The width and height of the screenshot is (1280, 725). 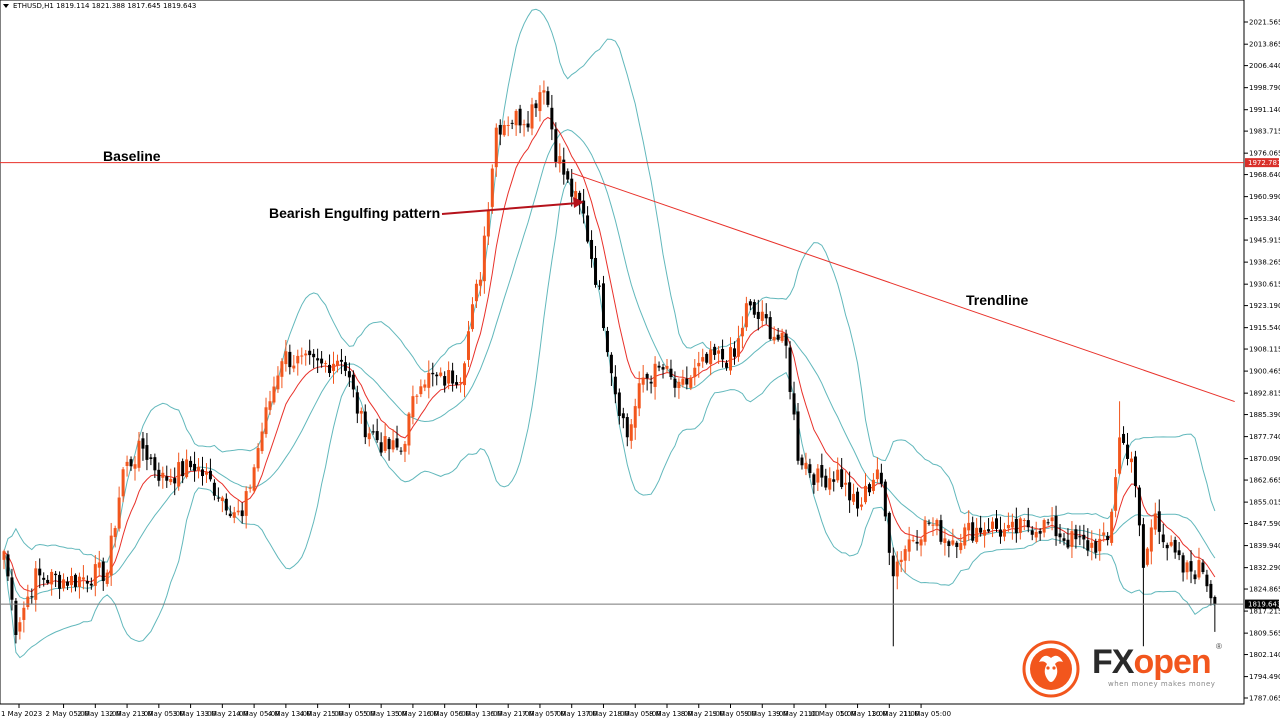 What do you see at coordinates (1264, 23) in the screenshot?
I see `price-tick-label: 2021.565` at bounding box center [1264, 23].